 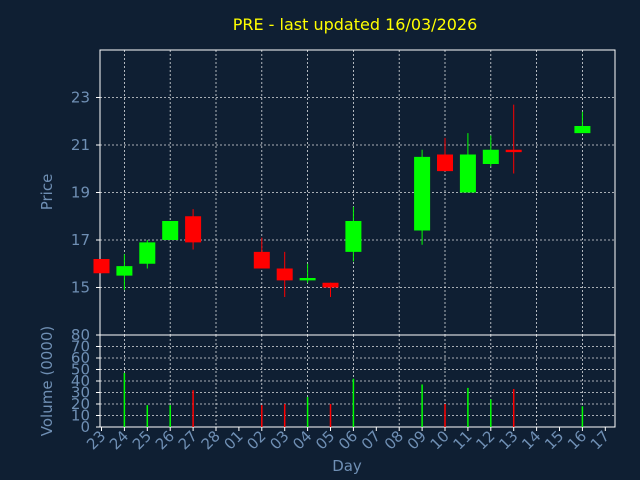 What do you see at coordinates (80, 240) in the screenshot?
I see `price-tick-label: 17` at bounding box center [80, 240].